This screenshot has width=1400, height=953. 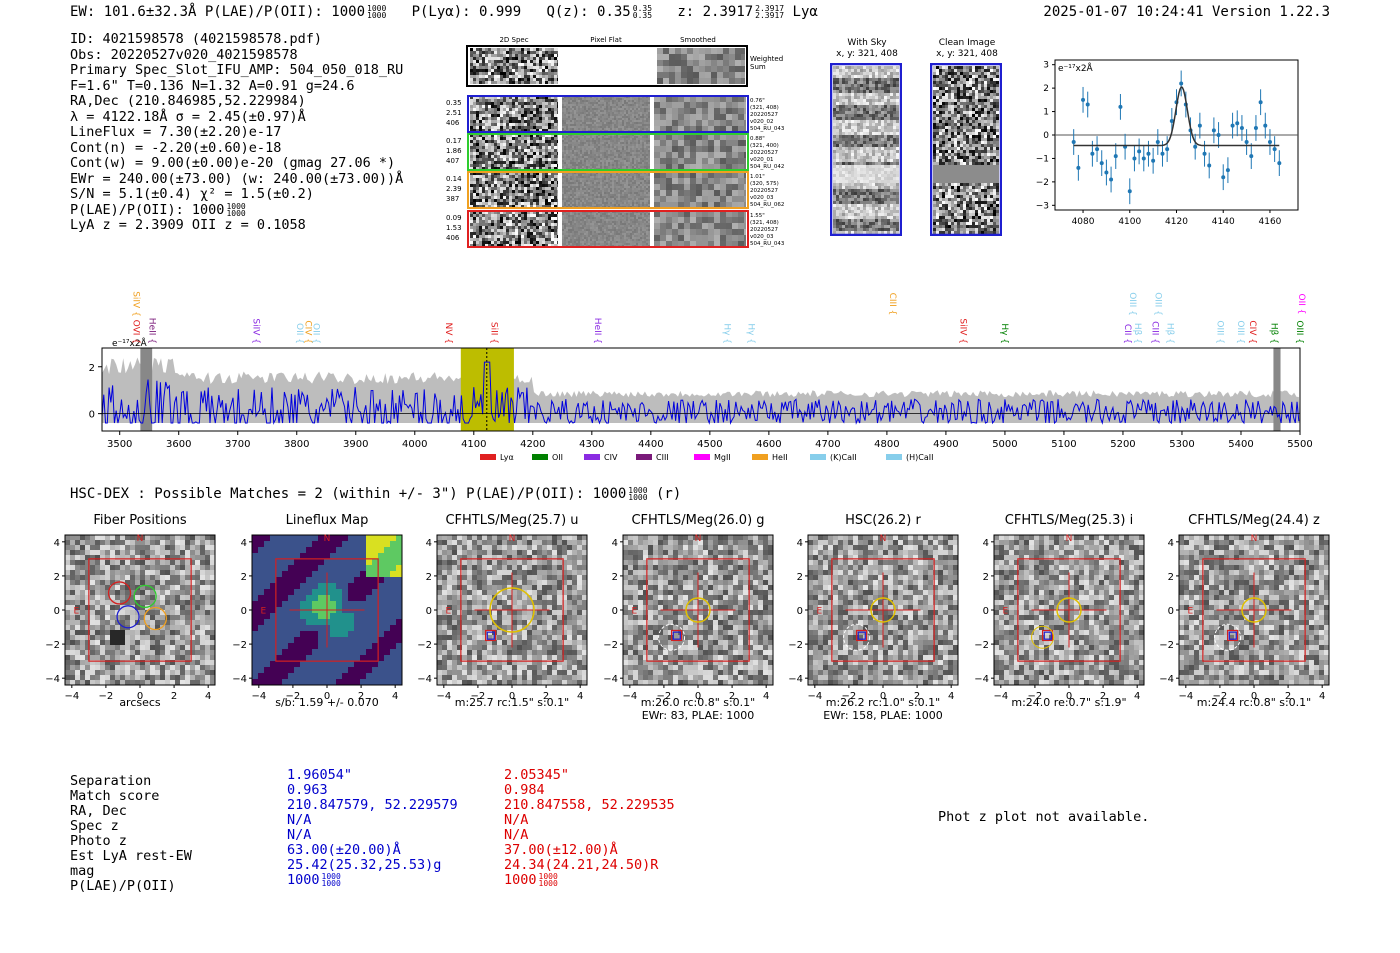 I want to click on match-value: N/A, so click(x=372, y=820).